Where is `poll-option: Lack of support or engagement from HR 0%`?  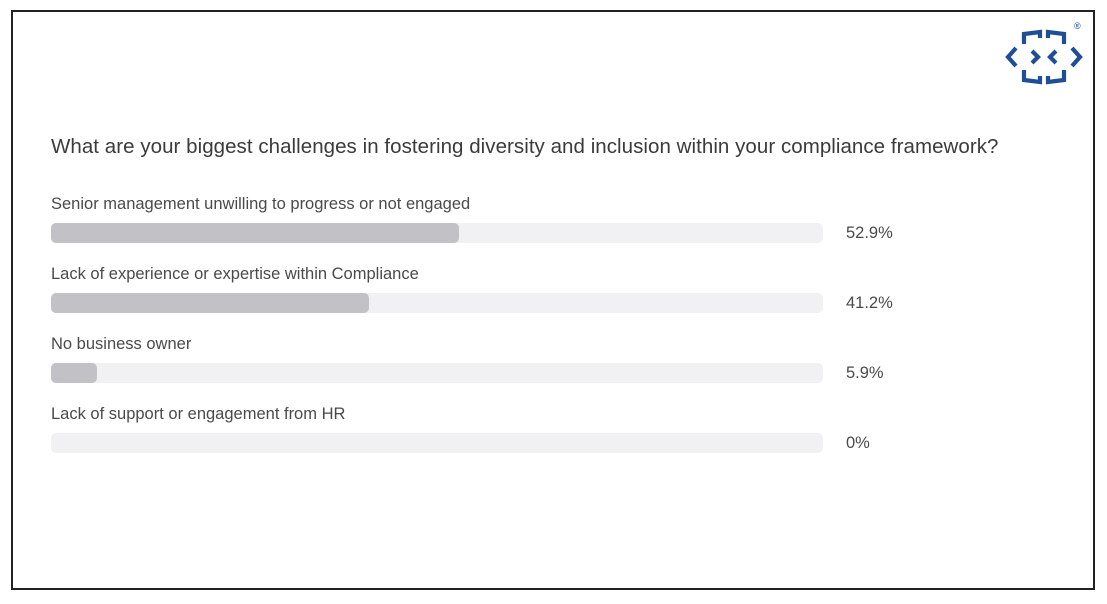
poll-option: Lack of support or engagement from HR 0% is located at coordinates (481, 436).